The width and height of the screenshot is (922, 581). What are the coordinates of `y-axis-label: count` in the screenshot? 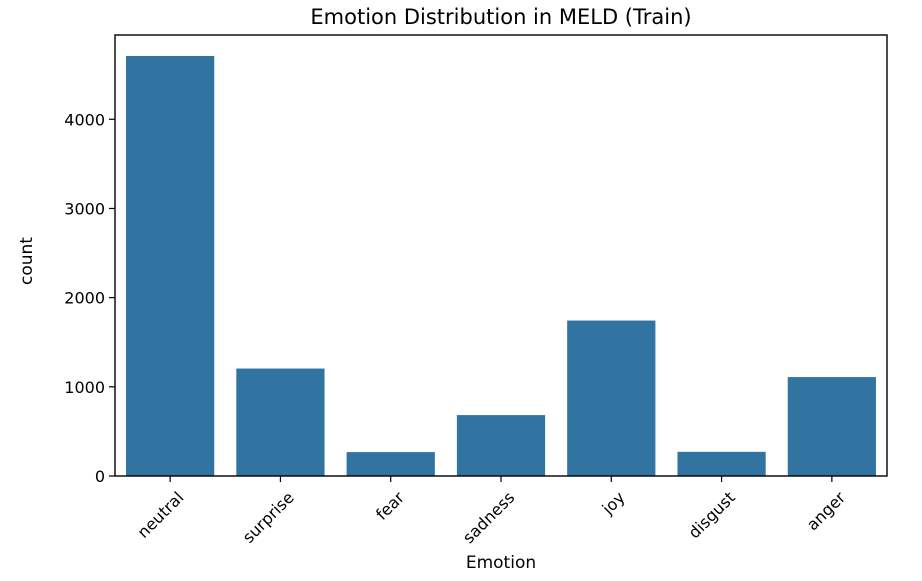 It's located at (27, 261).